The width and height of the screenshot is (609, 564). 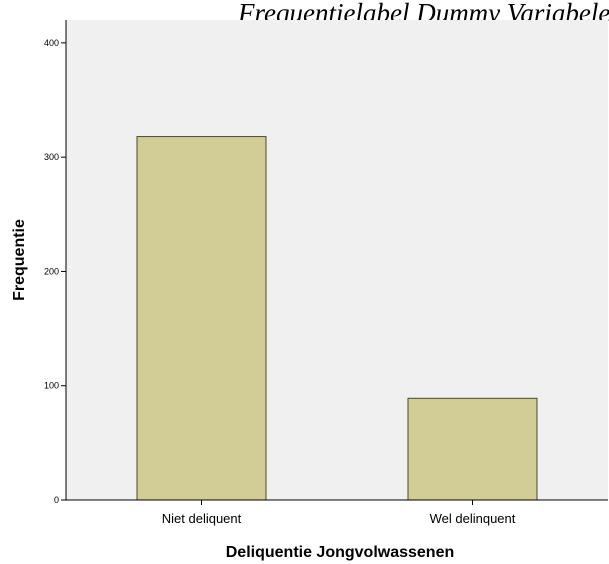 I want to click on y-axis-ticks: 0 100 200 300 400, so click(x=55, y=271).